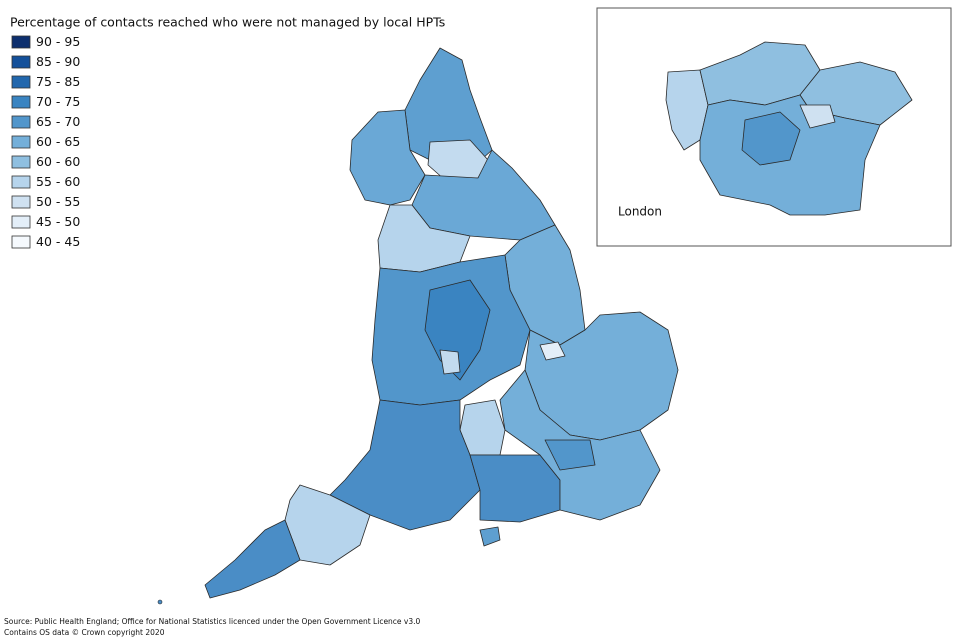 Image resolution: width=960 pixels, height=640 pixels. What do you see at coordinates (58, 241) in the screenshot?
I see `legend-label: 40 - 45` at bounding box center [58, 241].